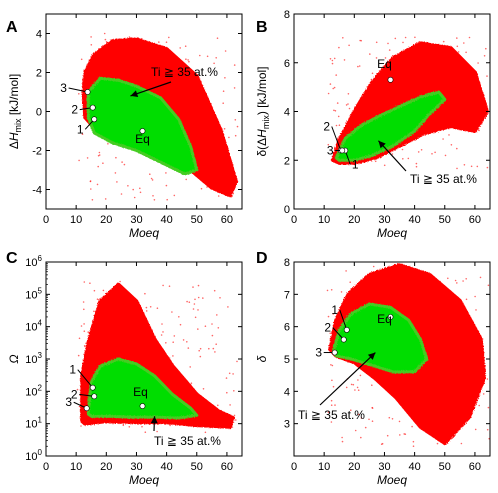 Image resolution: width=498 pixels, height=493 pixels. I want to click on ti-annotation: Ti ≧ 35 at.%, so click(331, 415).